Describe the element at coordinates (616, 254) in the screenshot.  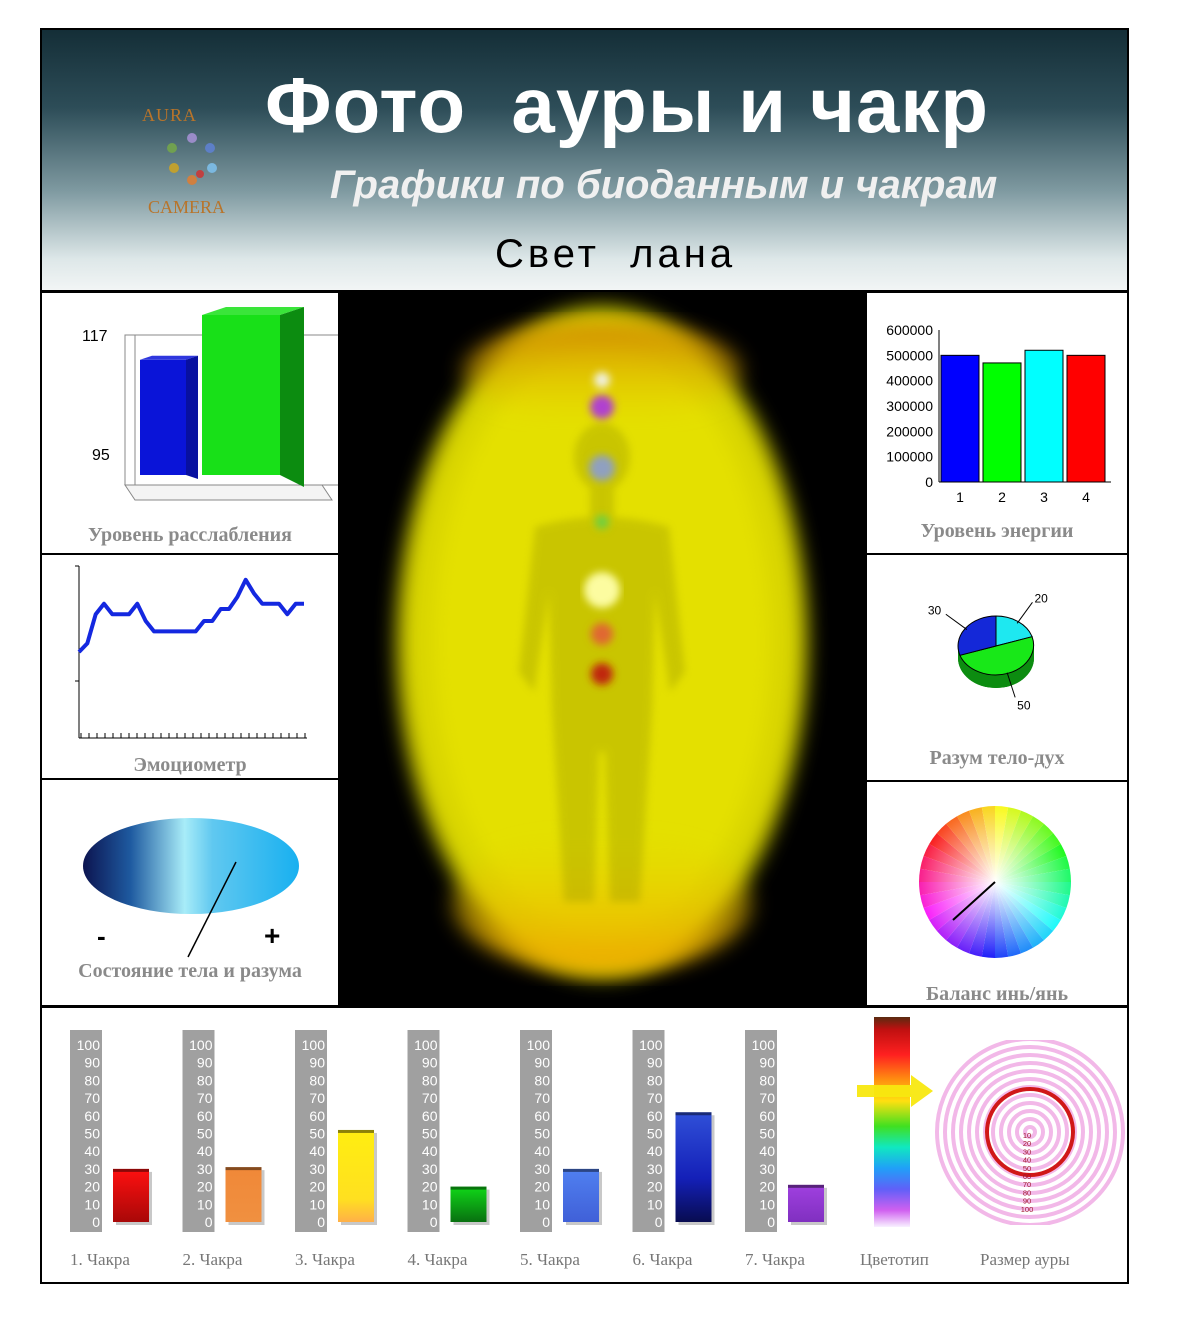
I see `person-name: Свет лана` at that location.